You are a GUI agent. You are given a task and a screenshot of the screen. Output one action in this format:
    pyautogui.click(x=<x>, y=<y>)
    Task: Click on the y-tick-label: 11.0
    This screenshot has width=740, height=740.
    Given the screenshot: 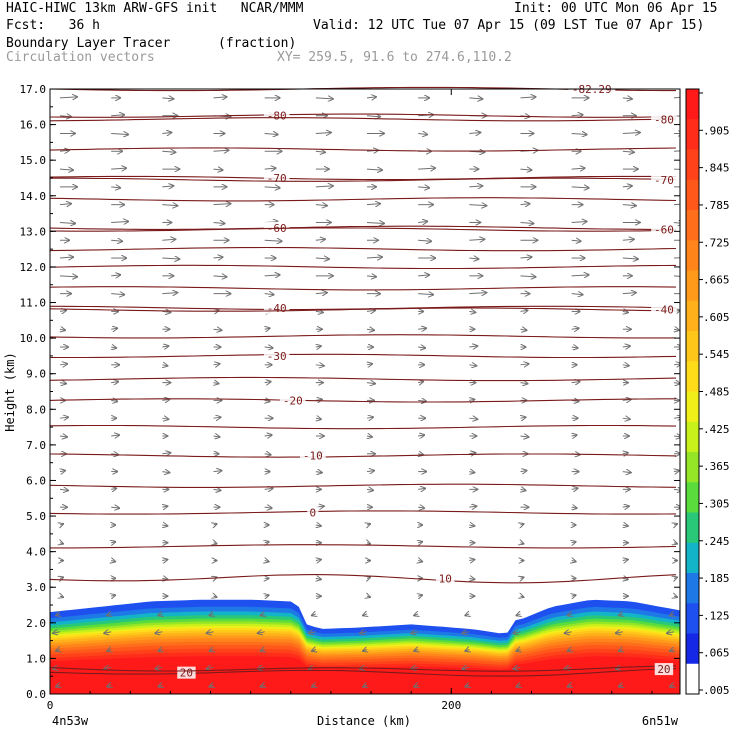 What is the action you would take?
    pyautogui.click(x=33, y=303)
    